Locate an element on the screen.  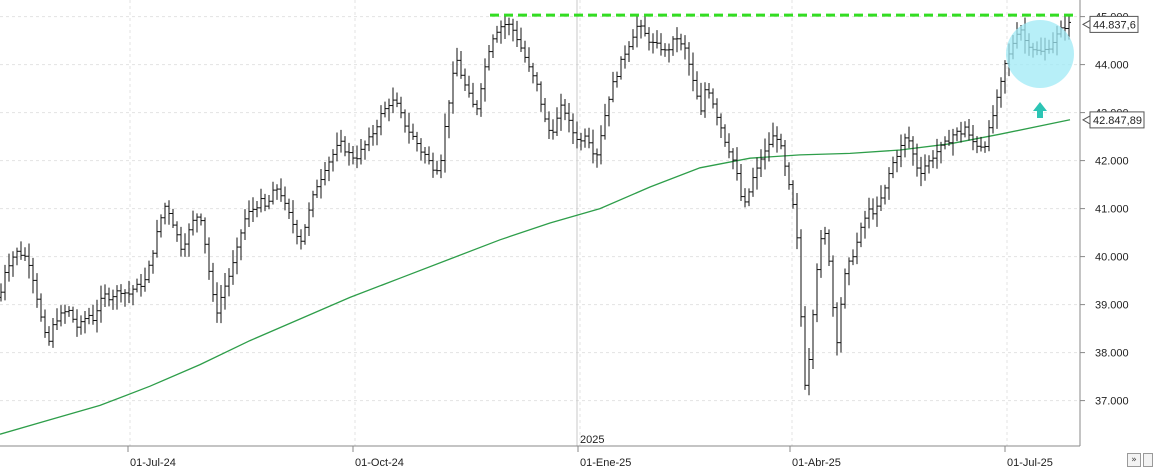
x-tick-label: 01-Ene-25 is located at coordinates (605, 463).